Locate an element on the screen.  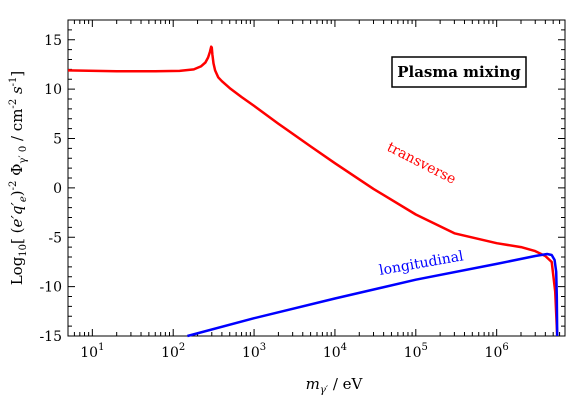
y-tick-label: 0 is located at coordinates (57, 189).